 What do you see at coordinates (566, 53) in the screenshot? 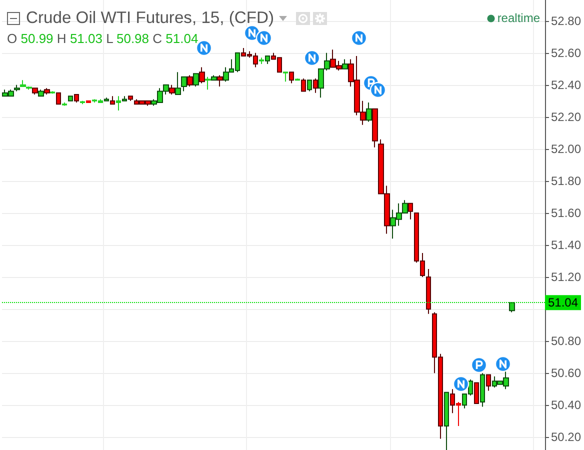
I see `y-tick-label: 52.60` at bounding box center [566, 53].